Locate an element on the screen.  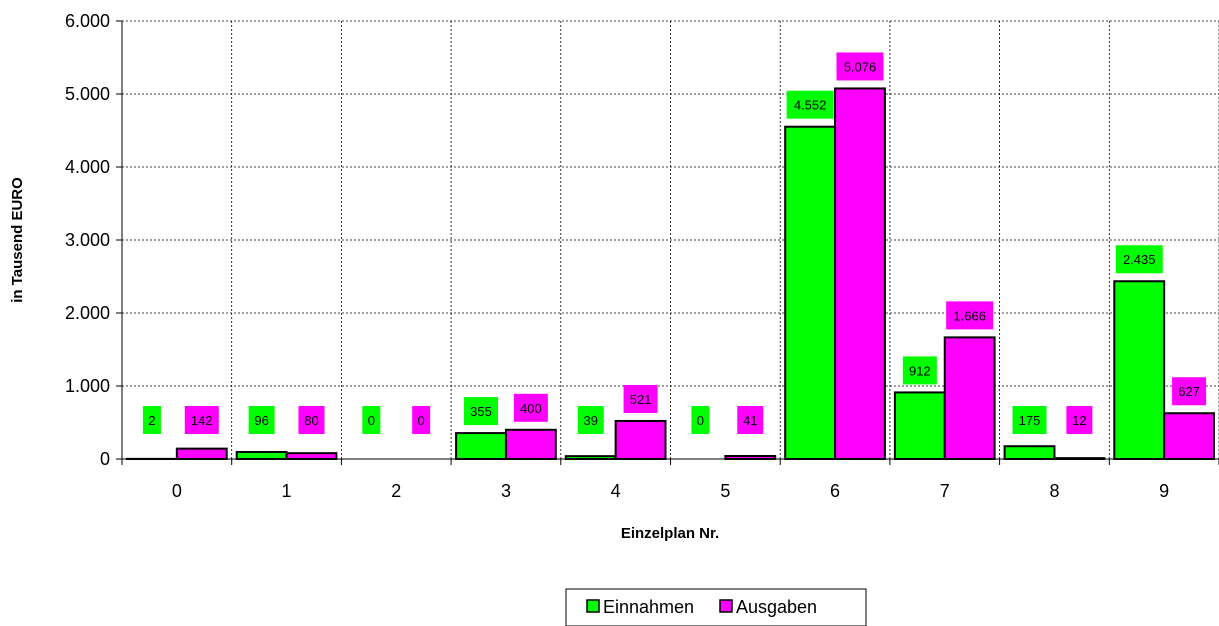
data-label-ausgaben-7: 1.666 is located at coordinates (969, 315).